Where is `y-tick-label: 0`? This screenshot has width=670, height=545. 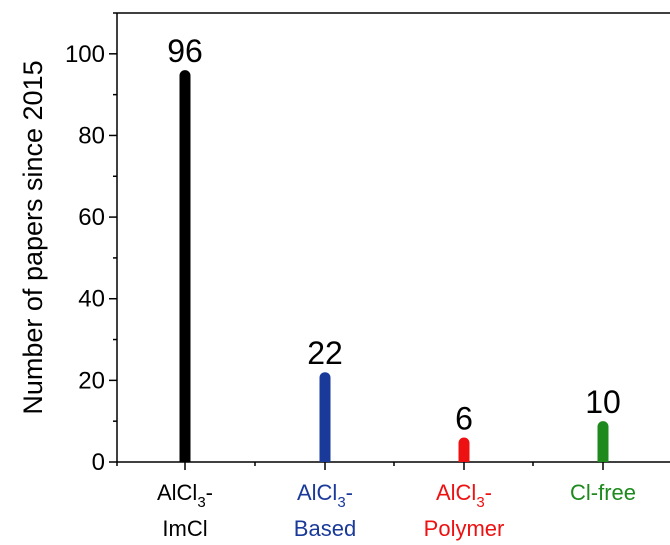 y-tick-label: 0 is located at coordinates (98, 462).